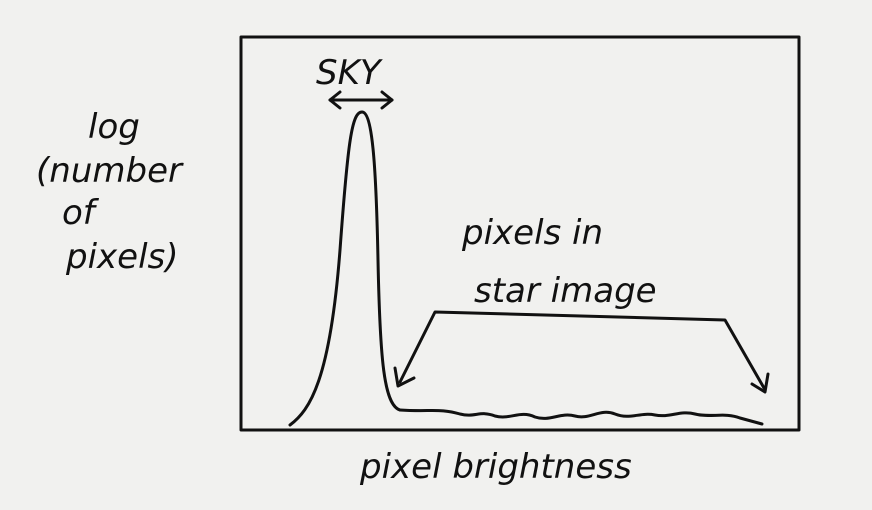 The width and height of the screenshot is (872, 510). Describe the element at coordinates (581, 417) in the screenshot. I see `star-tail` at that location.